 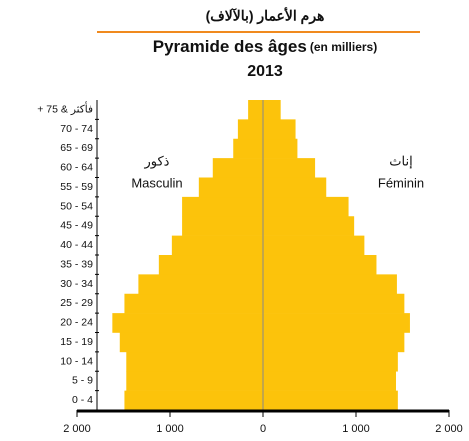 What do you see at coordinates (400, 161) in the screenshot?
I see `annotation: إناث` at bounding box center [400, 161].